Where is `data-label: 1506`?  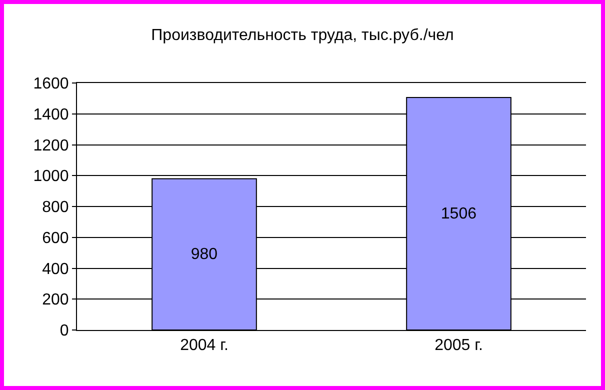
data-label: 1506 is located at coordinates (458, 213).